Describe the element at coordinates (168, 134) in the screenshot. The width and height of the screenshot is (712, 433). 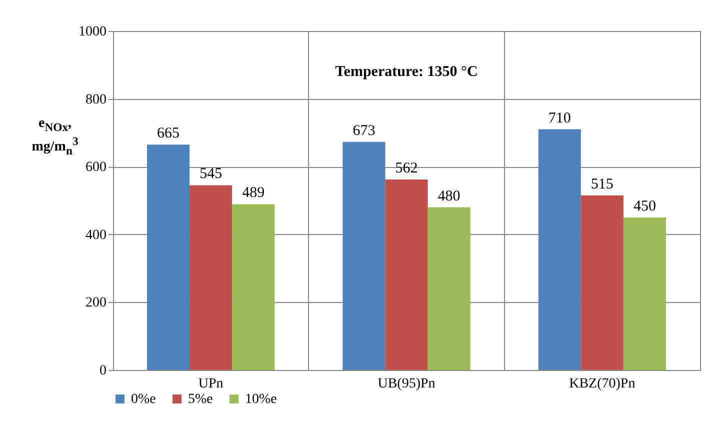
I see `data-label: 665` at that location.